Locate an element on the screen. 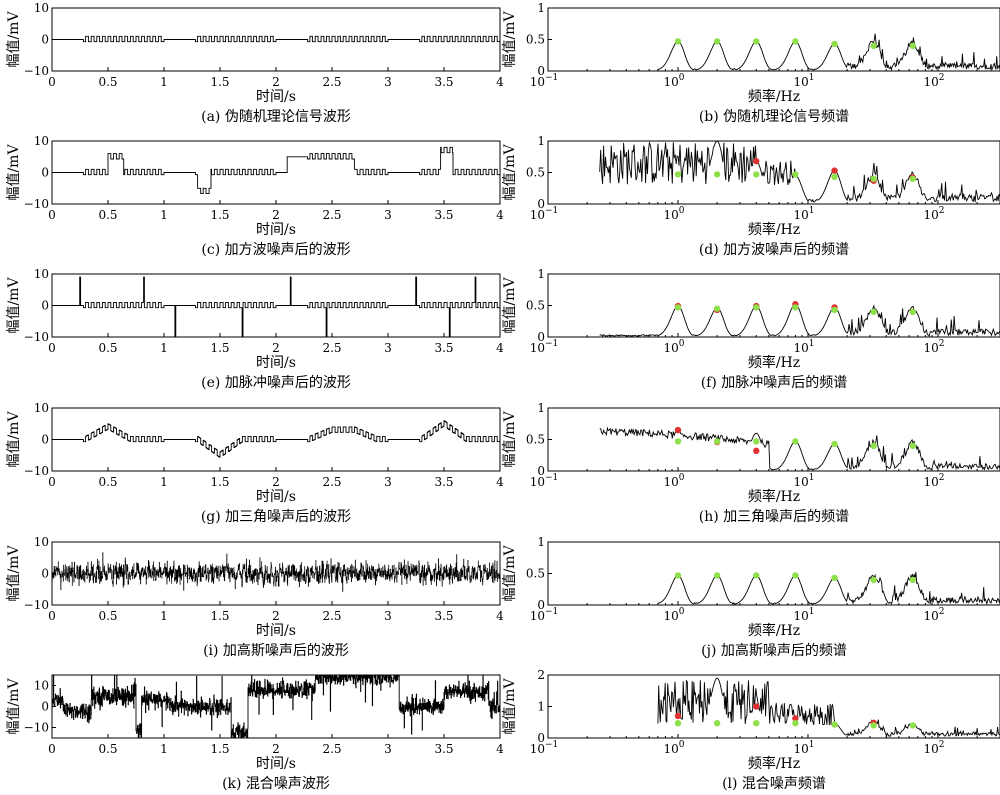  reference-point-j is located at coordinates (834, 578).